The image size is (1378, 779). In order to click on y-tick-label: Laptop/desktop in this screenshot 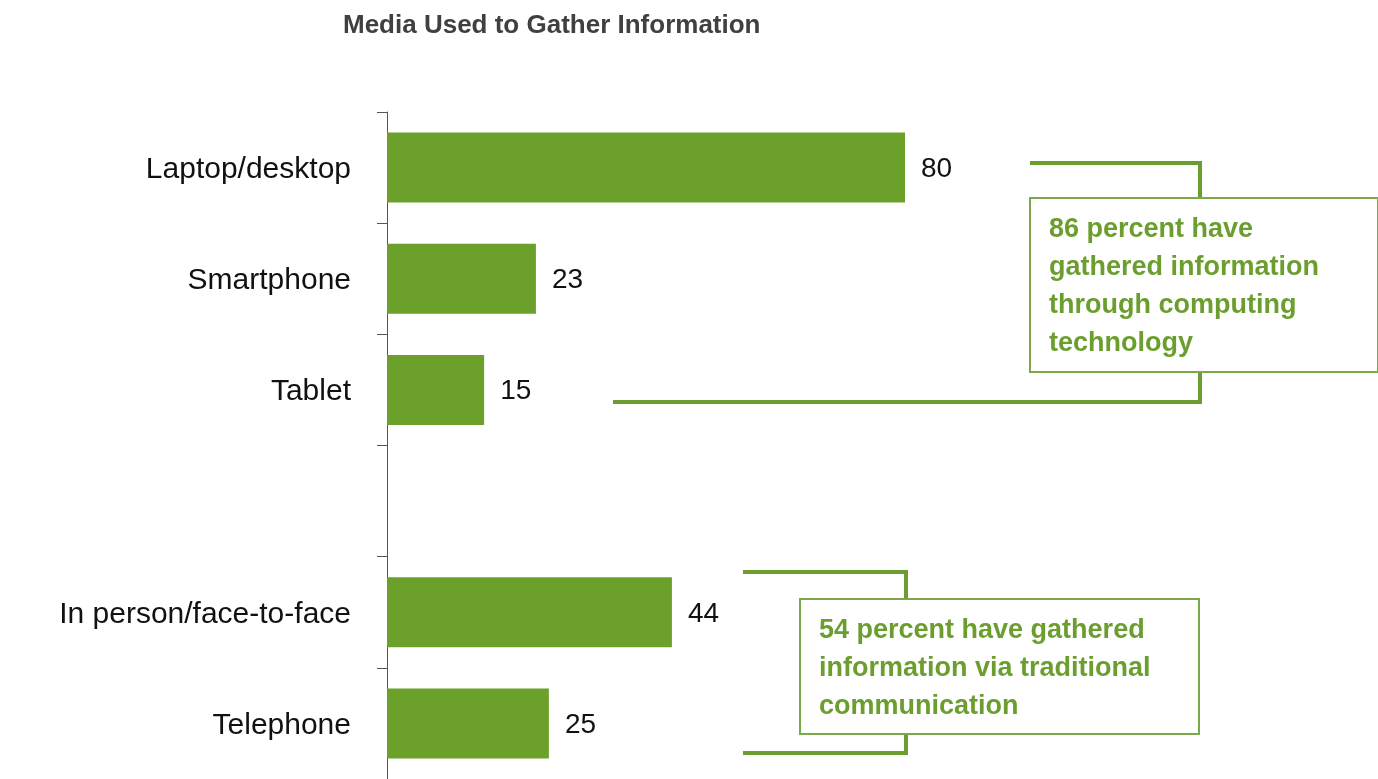, I will do `click(248, 168)`.